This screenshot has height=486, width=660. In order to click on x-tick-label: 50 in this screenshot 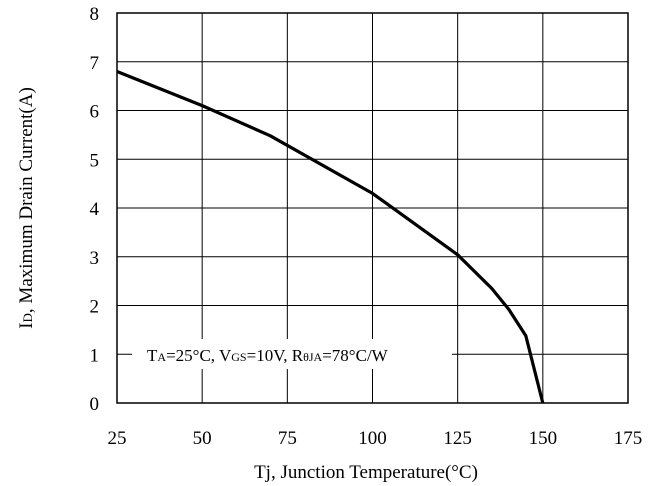, I will do `click(202, 438)`.